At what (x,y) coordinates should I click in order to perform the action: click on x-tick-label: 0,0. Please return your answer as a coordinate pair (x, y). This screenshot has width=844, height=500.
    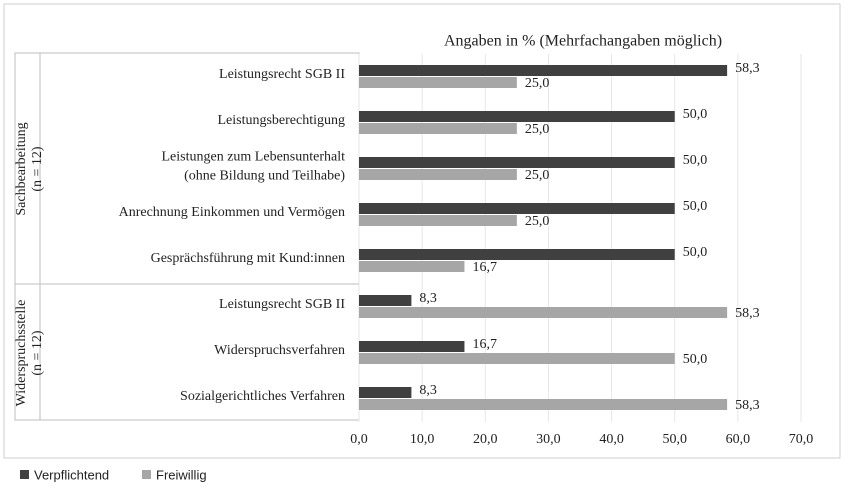
    Looking at the image, I should click on (359, 439).